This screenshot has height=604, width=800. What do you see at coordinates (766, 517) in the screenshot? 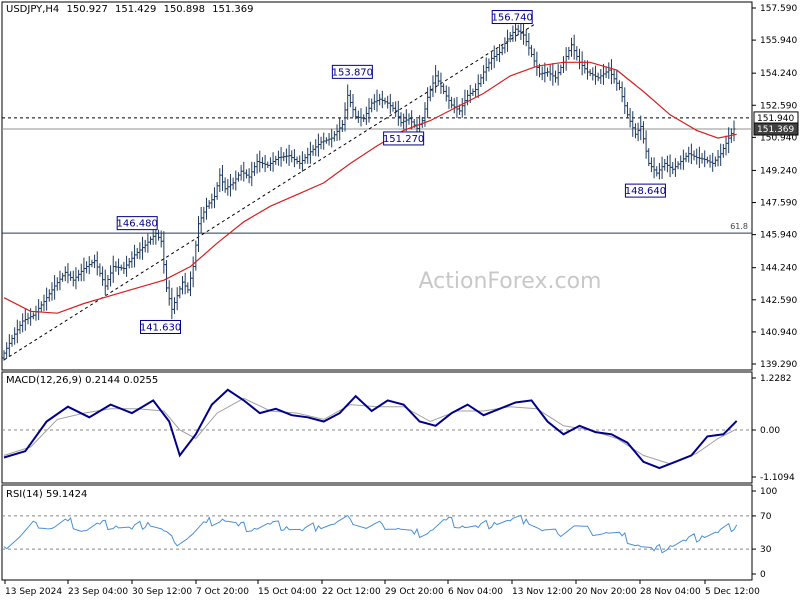
I see `rsi-y-tick-label: 70` at bounding box center [766, 517].